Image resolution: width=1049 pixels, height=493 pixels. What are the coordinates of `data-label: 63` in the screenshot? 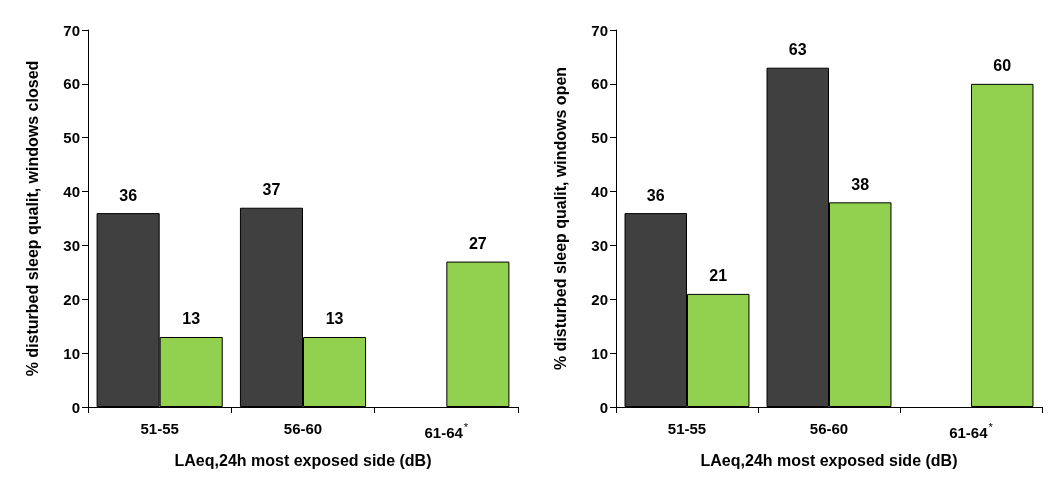 It's located at (797, 50).